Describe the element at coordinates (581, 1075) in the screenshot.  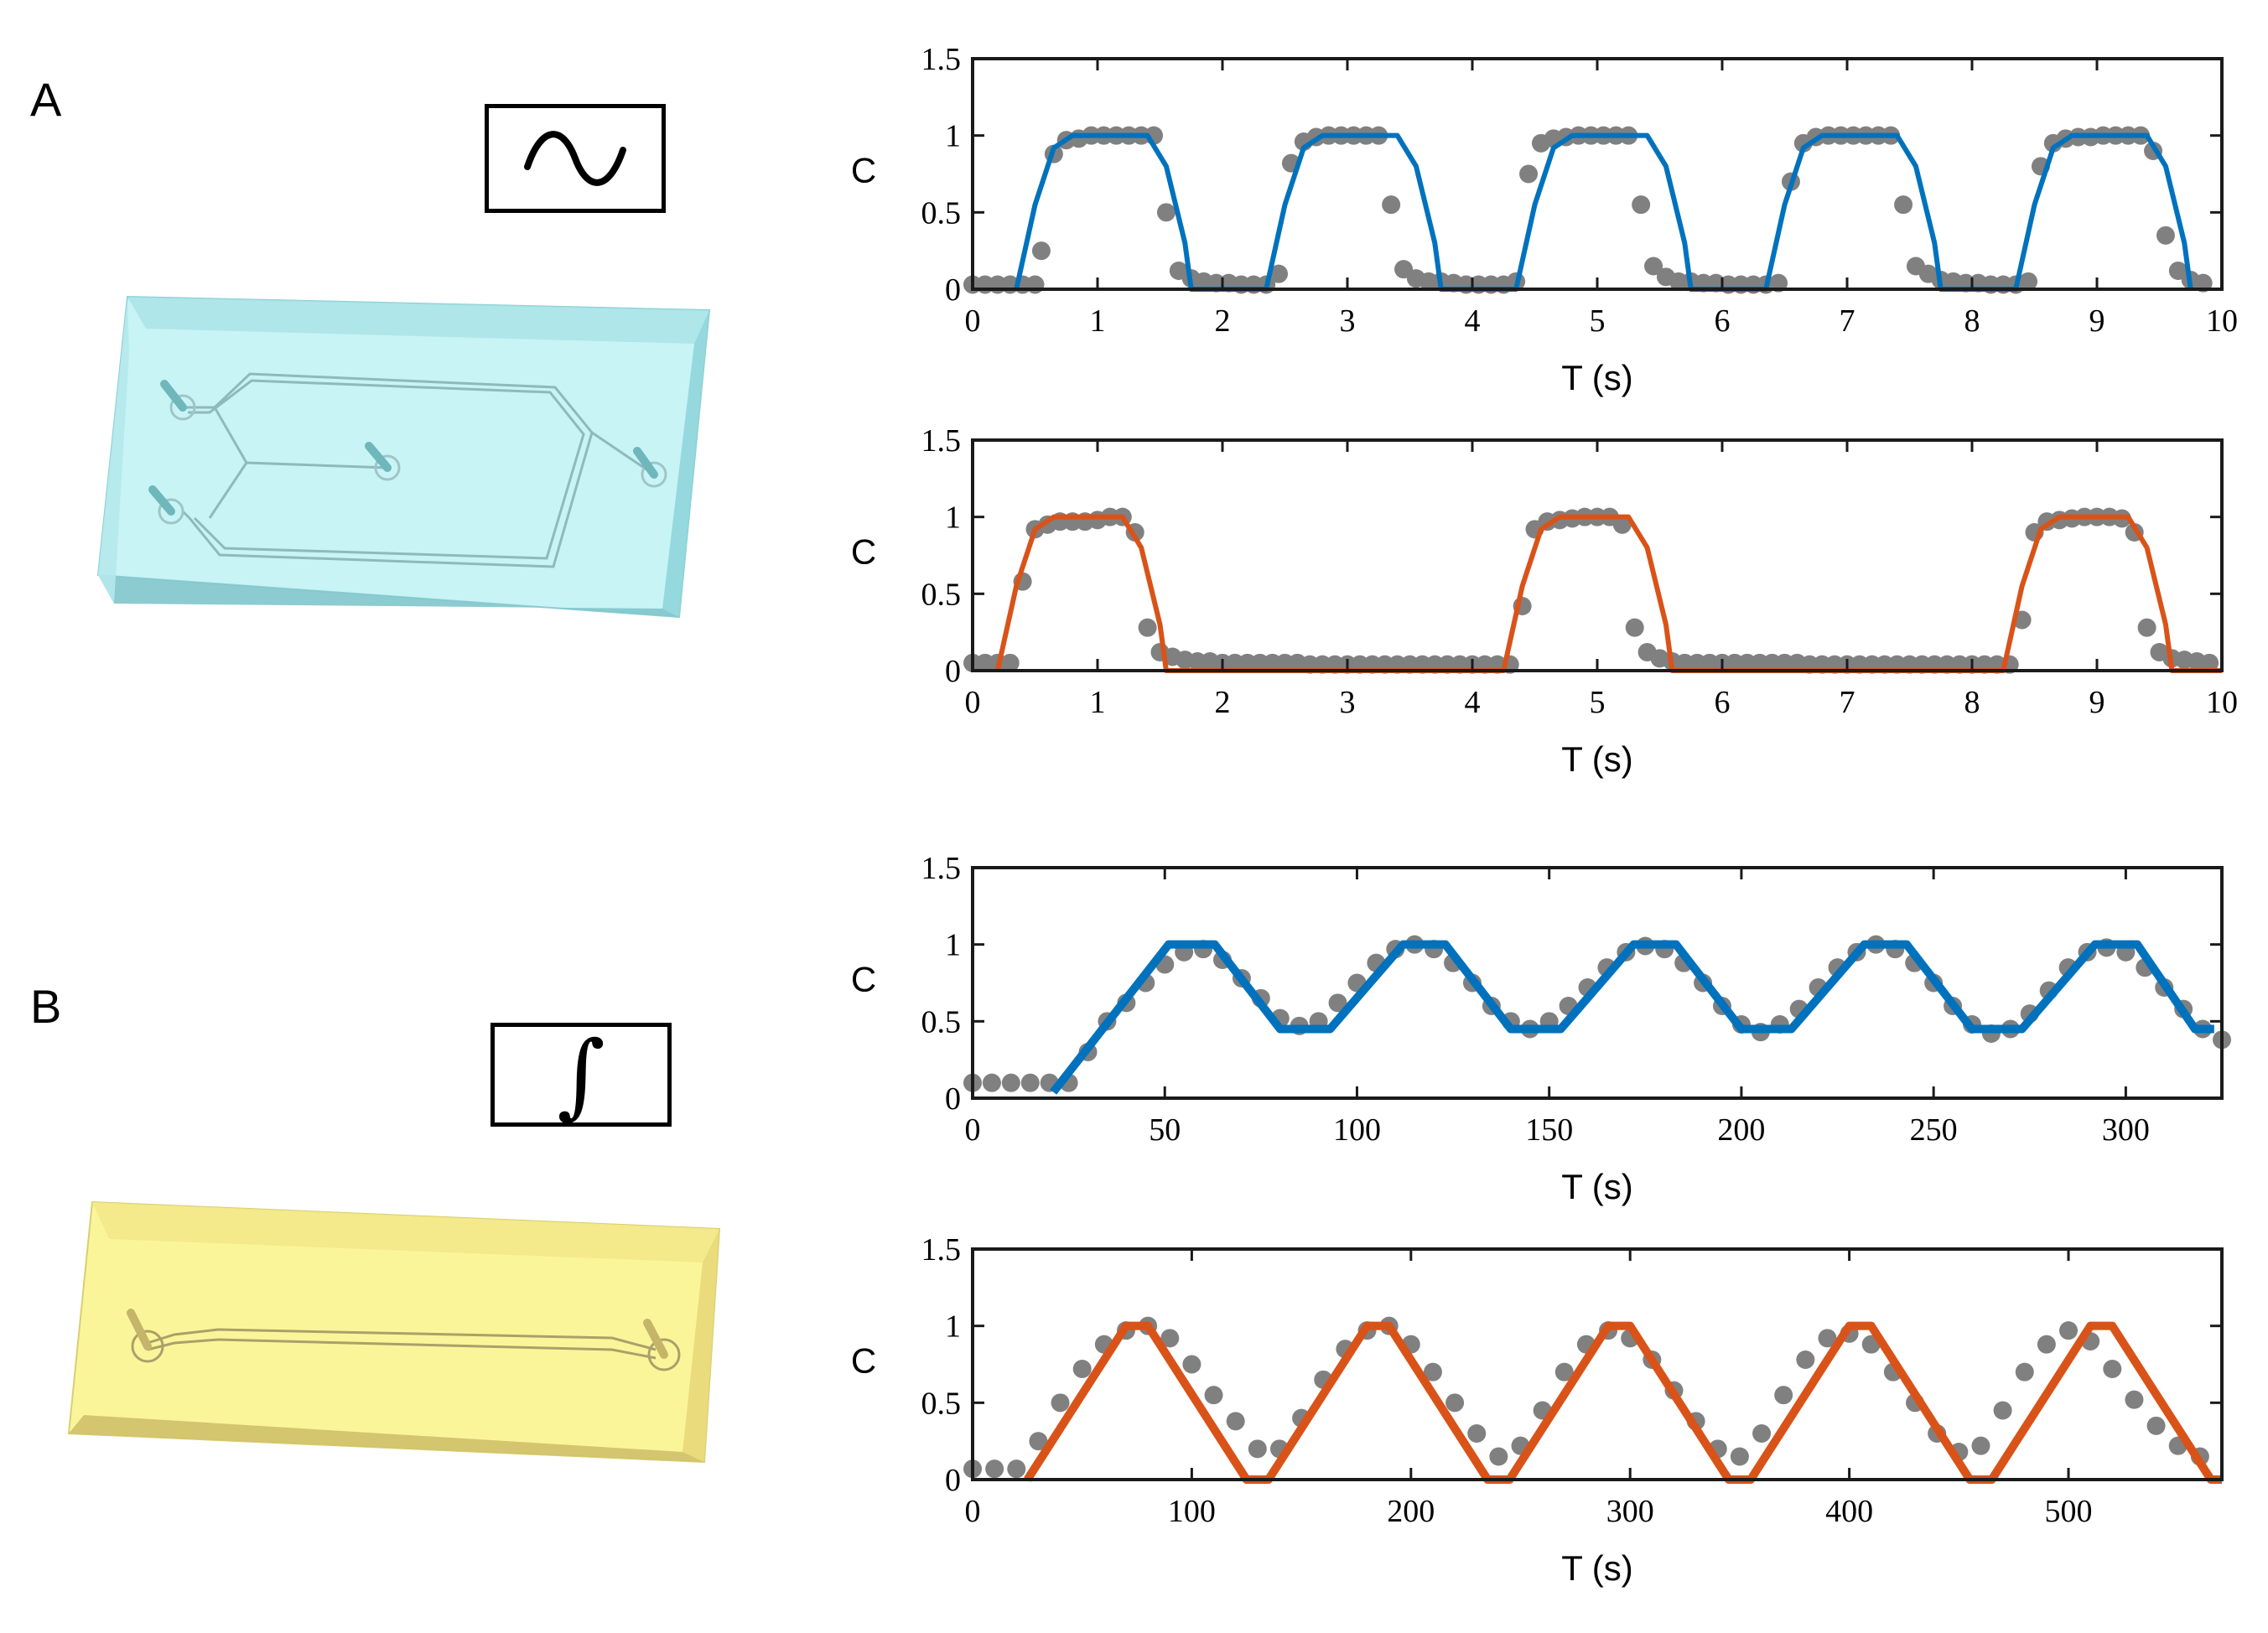
I see `integral-icon: ∫` at that location.